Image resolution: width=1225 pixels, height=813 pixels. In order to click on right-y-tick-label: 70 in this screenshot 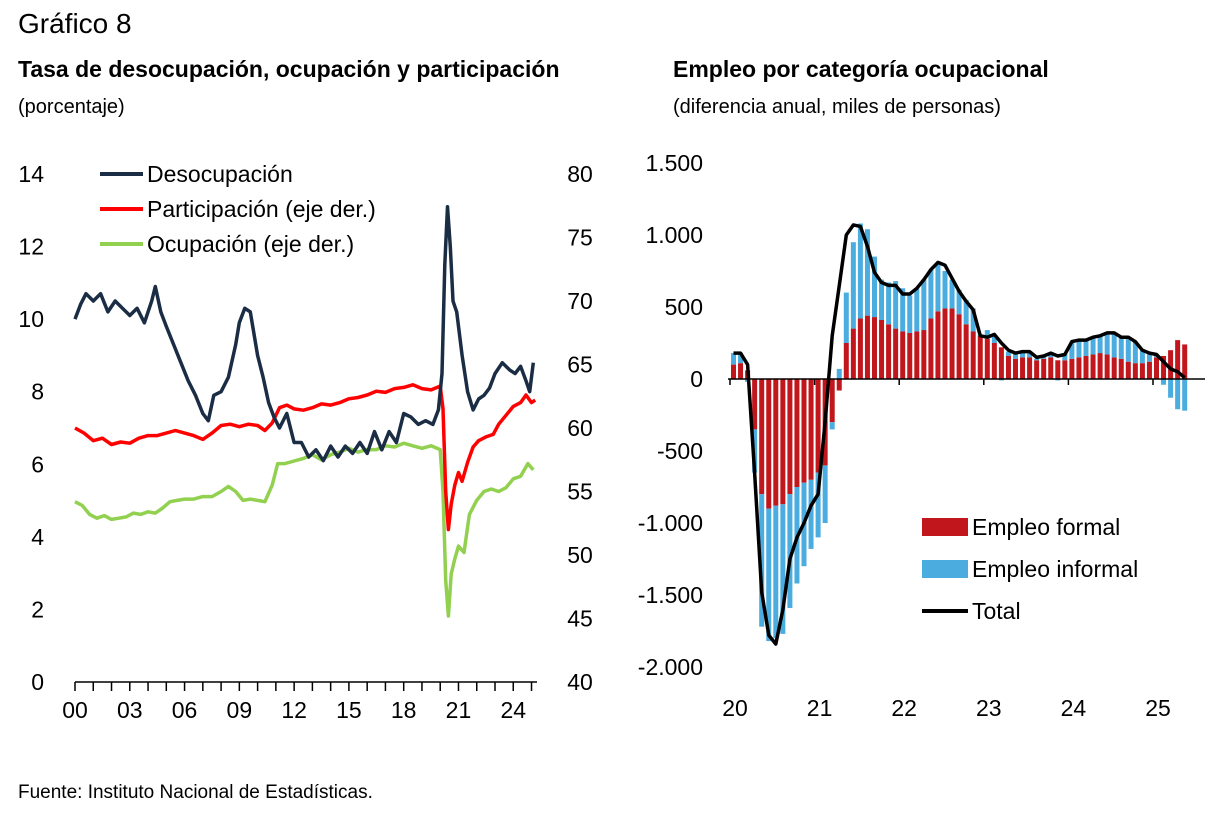, I will do `click(580, 301)`.